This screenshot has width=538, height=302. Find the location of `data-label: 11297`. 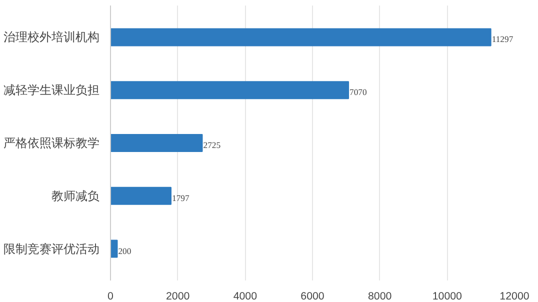

data-label: 11297 is located at coordinates (503, 39).